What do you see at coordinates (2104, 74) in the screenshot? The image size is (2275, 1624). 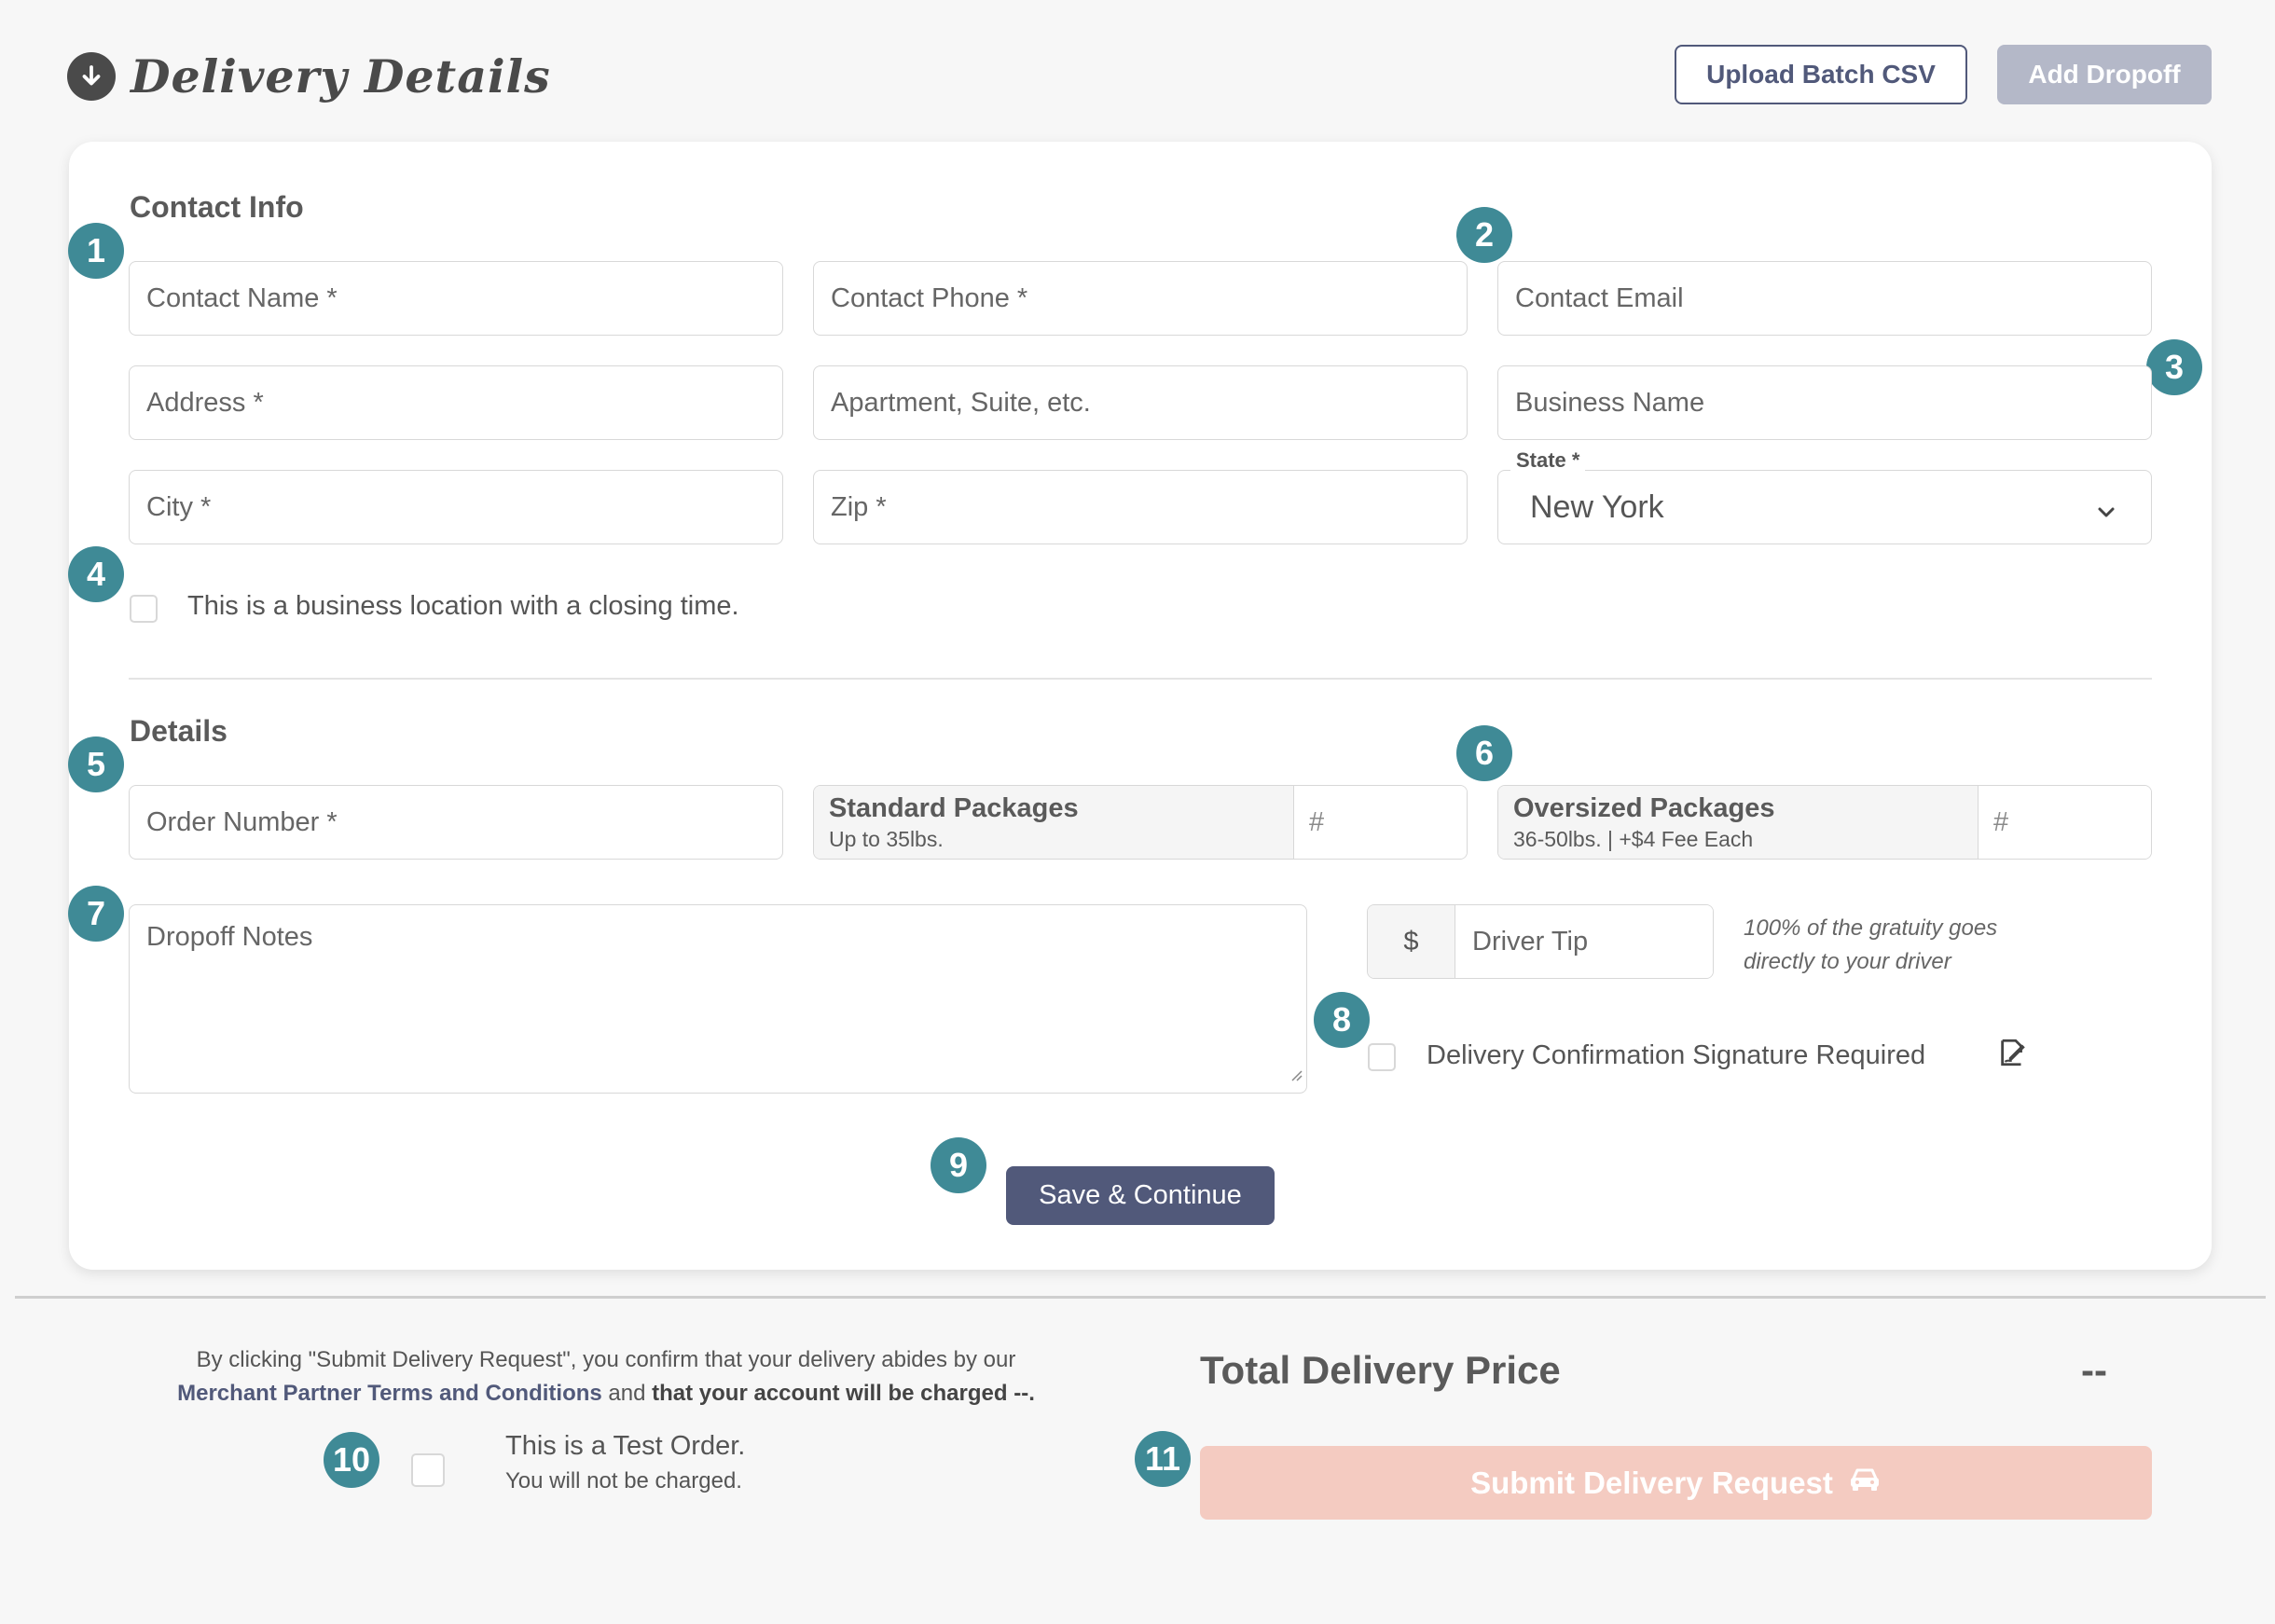 I see `add-dropoff-button: Add Dropoff` at bounding box center [2104, 74].